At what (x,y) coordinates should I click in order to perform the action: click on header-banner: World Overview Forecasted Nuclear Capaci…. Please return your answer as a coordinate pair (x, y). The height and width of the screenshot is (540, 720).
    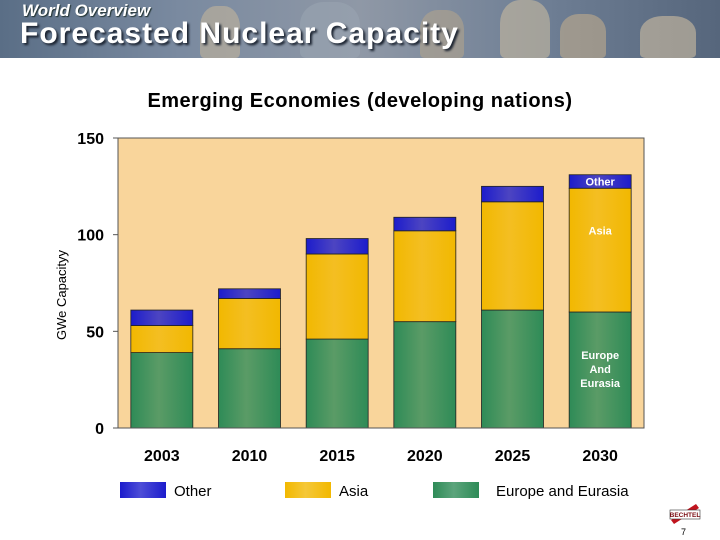
    Looking at the image, I should click on (360, 29).